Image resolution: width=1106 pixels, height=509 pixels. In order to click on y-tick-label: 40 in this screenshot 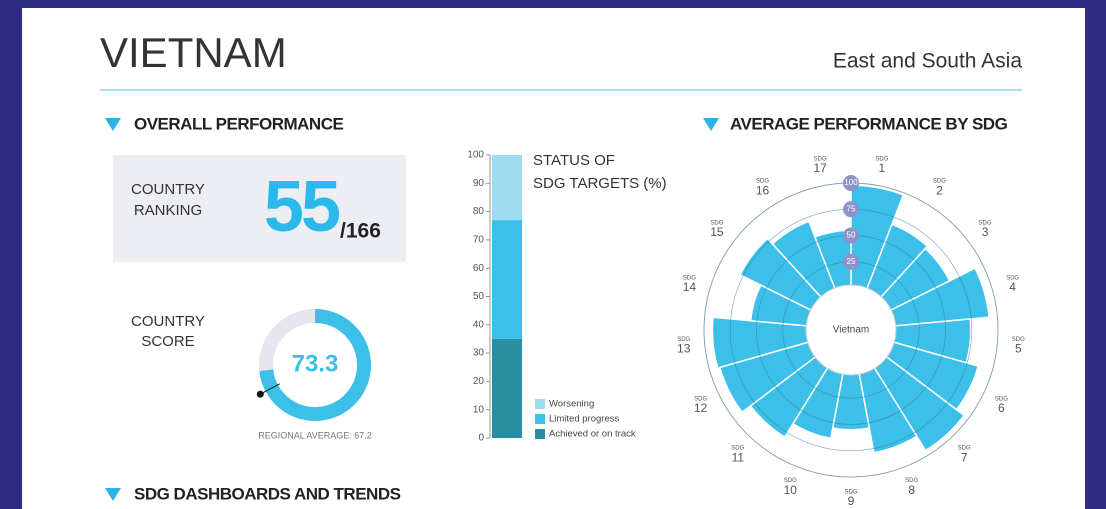, I will do `click(479, 324)`.